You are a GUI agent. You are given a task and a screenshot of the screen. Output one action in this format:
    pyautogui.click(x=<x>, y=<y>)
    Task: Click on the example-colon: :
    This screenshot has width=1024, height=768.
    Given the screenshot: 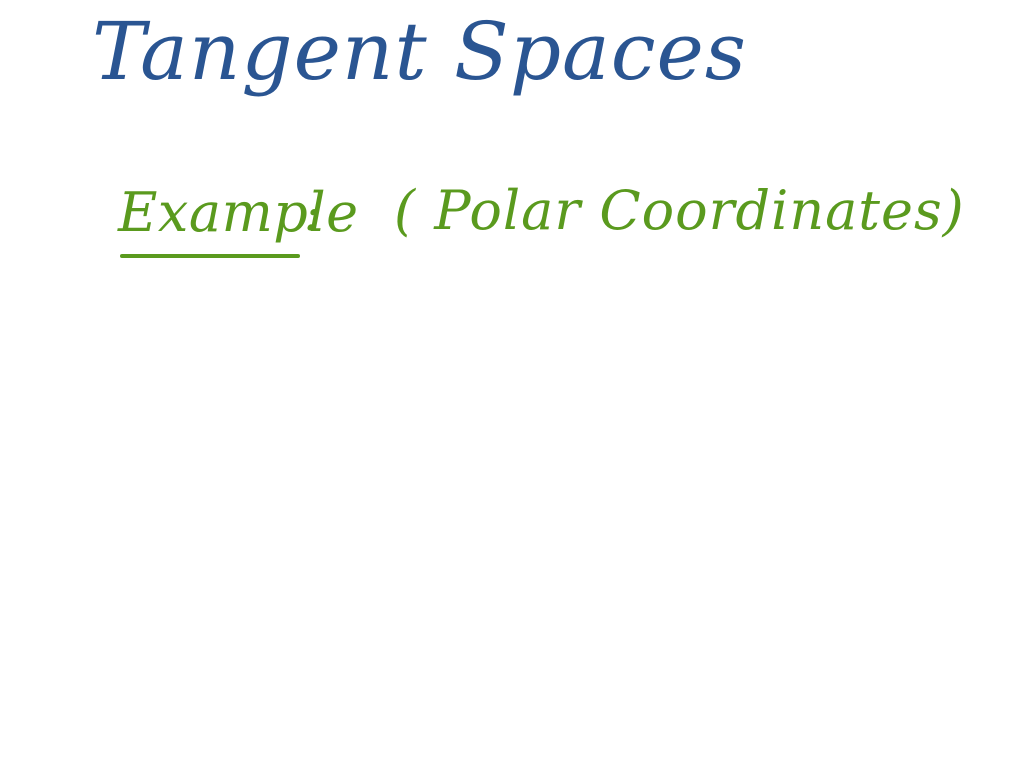 What is the action you would take?
    pyautogui.click(x=312, y=214)
    